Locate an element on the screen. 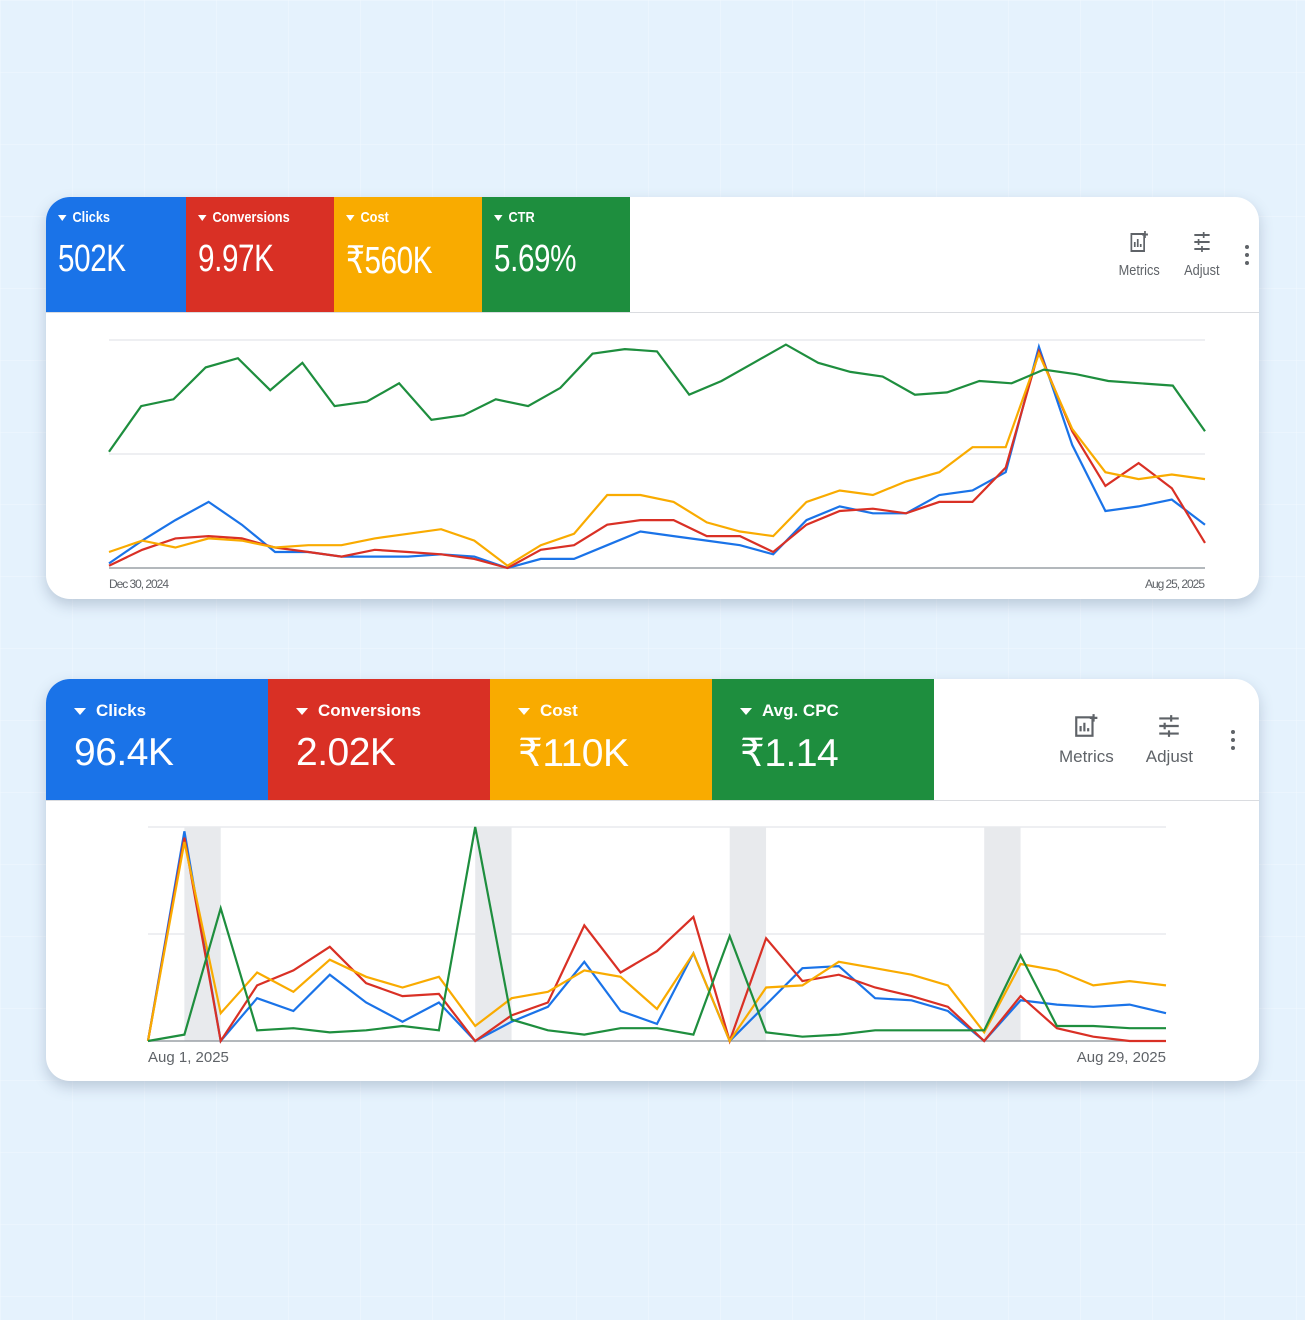 Image resolution: width=1305 pixels, height=1320 pixels. x-axis-end-label: Aug 25, 2025 is located at coordinates (1175, 584).